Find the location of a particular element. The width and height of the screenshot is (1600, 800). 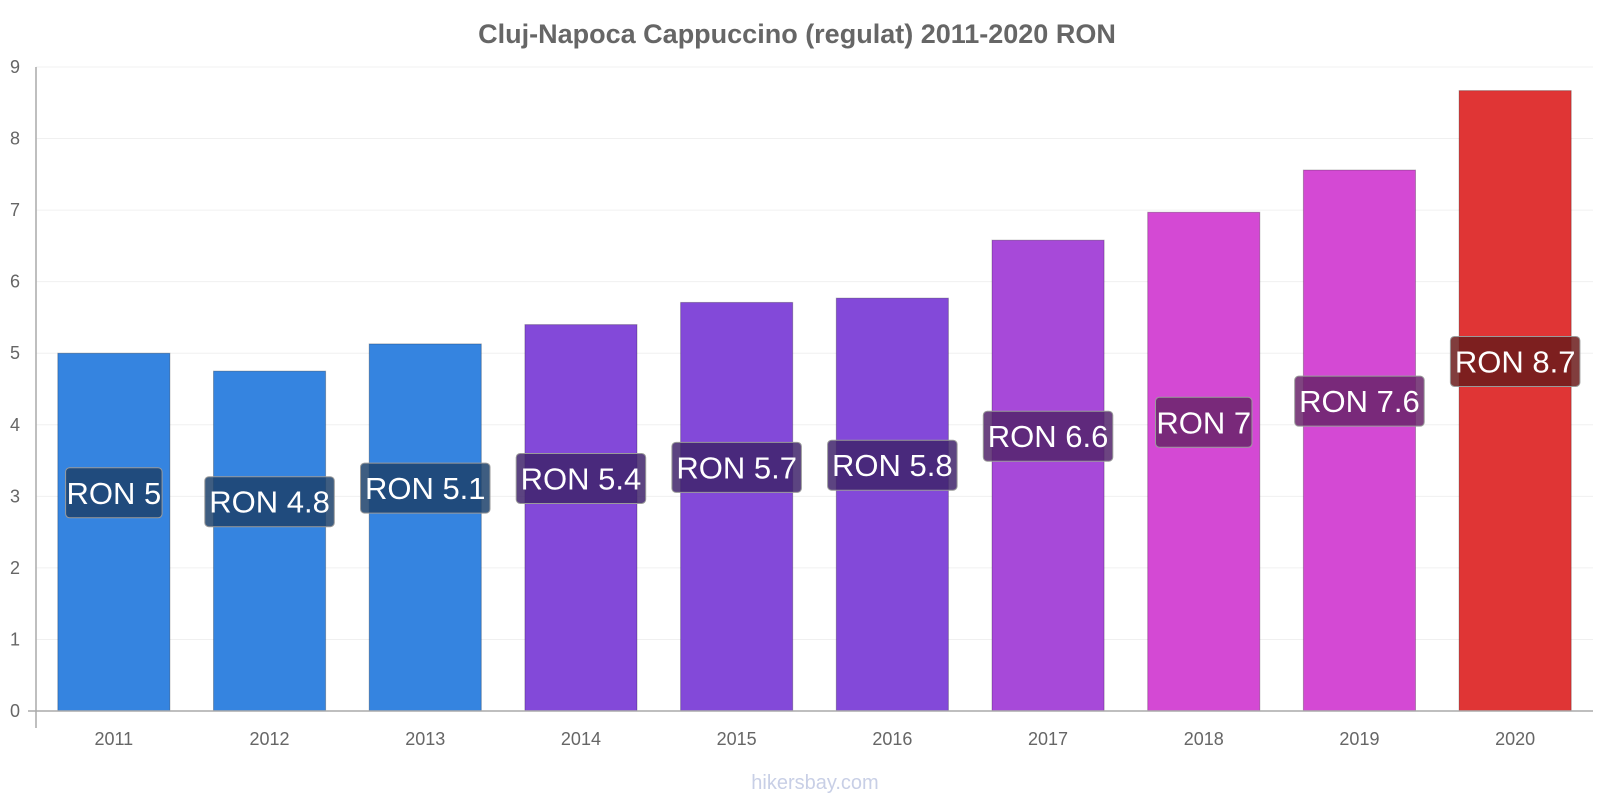

y-tick-label: 5 is located at coordinates (15, 353).